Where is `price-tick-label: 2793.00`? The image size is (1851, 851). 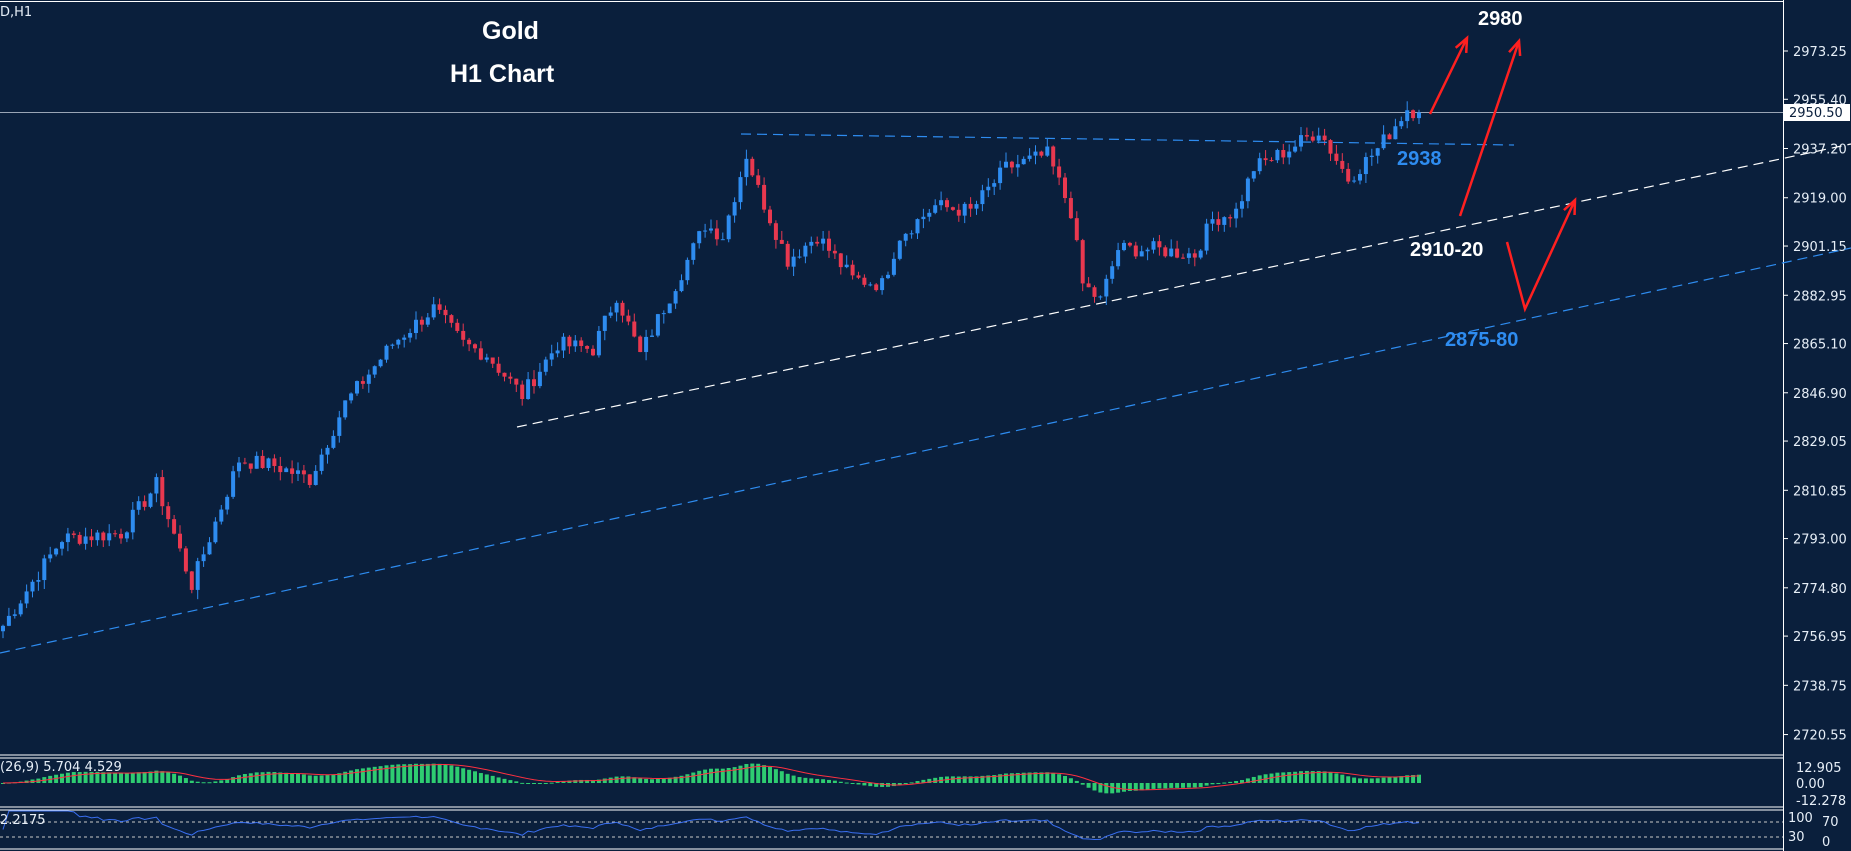 price-tick-label: 2793.00 is located at coordinates (1820, 540).